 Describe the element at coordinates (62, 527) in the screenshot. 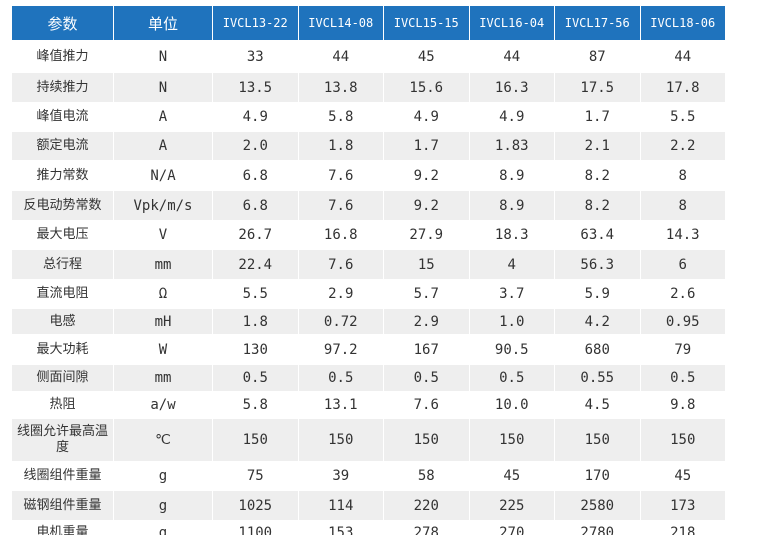

I see `row-param-label: 电机重量` at that location.